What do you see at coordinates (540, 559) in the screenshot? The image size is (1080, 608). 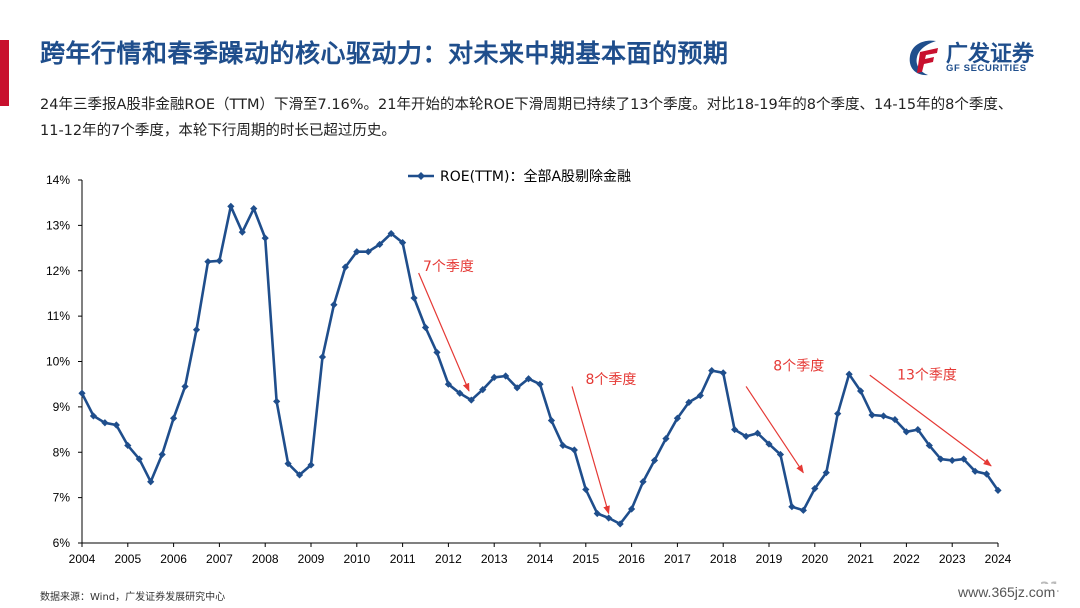 I see `x-tick-label: 2014` at bounding box center [540, 559].